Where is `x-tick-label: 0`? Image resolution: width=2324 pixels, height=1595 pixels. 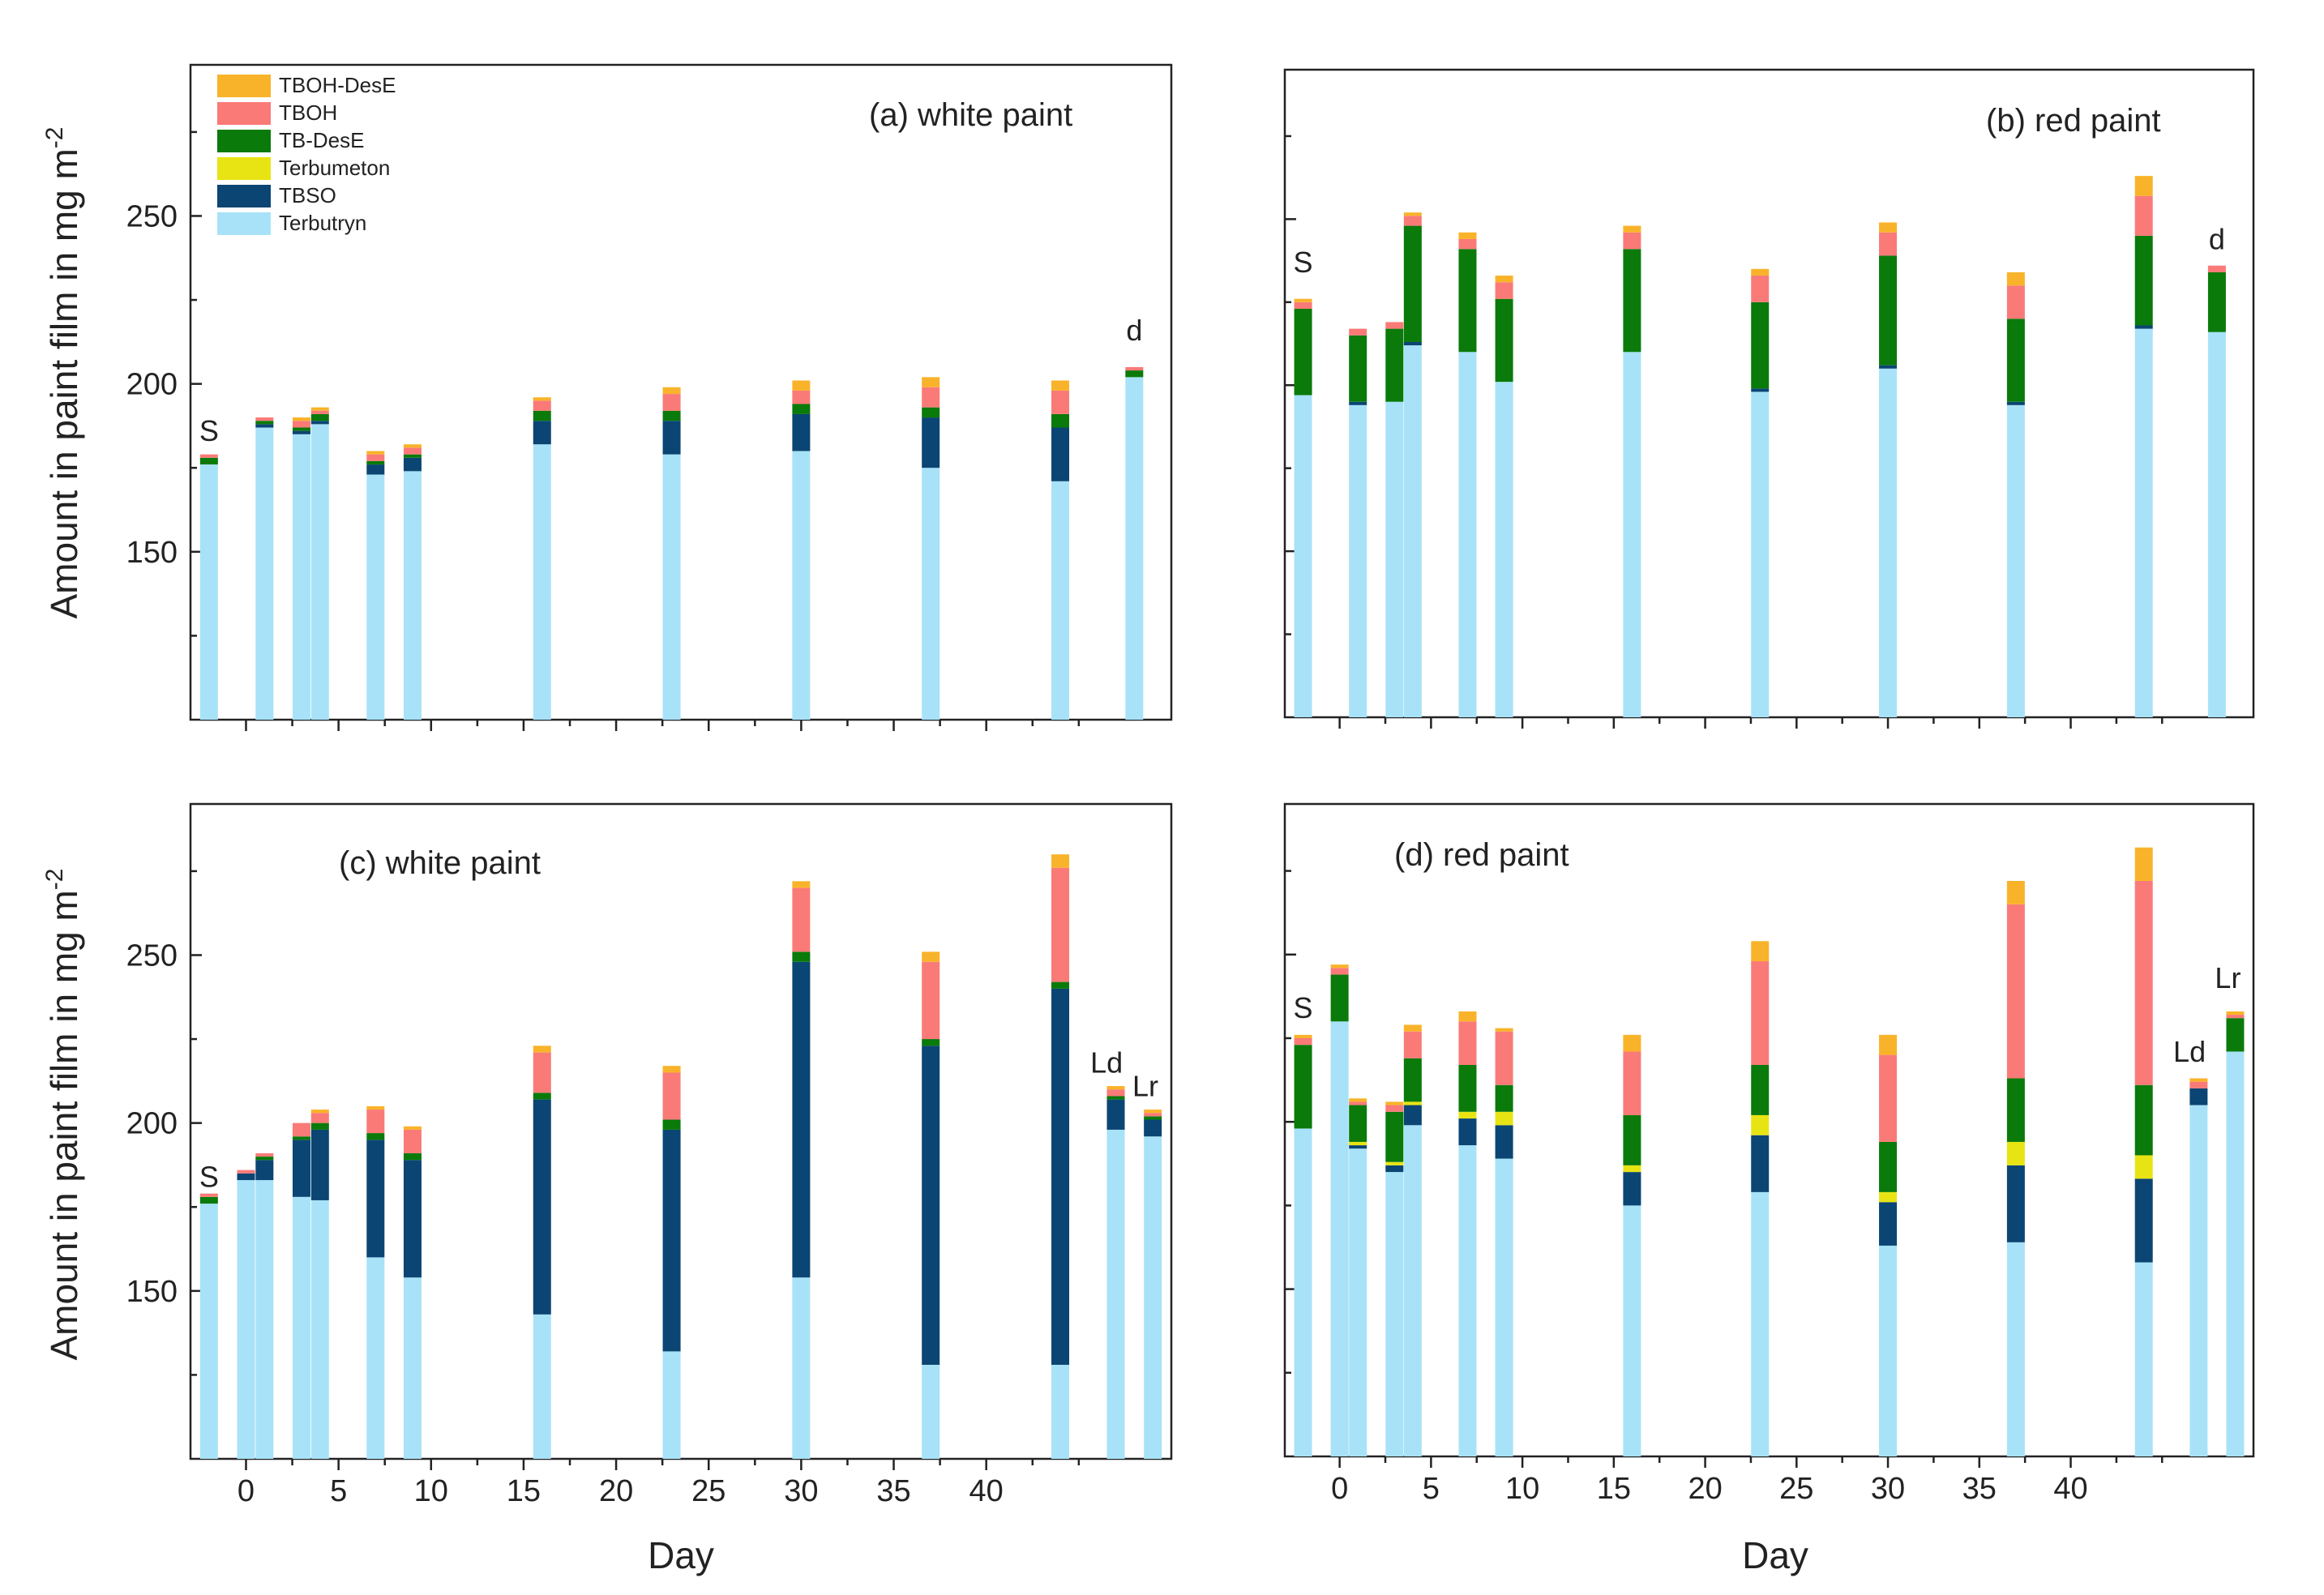 x-tick-label: 0 is located at coordinates (1339, 1489).